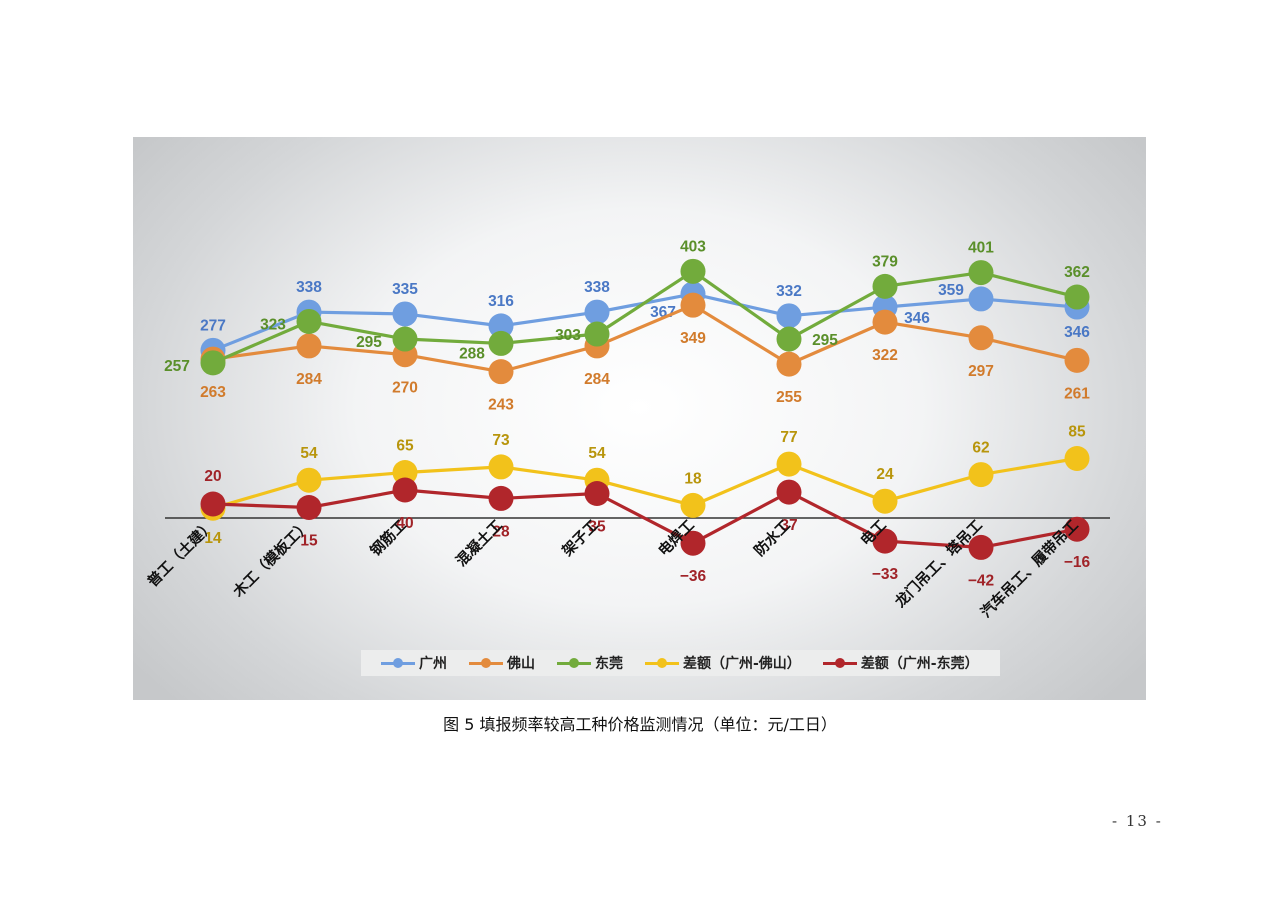  I want to click on category-label: 架子工, so click(580, 538).